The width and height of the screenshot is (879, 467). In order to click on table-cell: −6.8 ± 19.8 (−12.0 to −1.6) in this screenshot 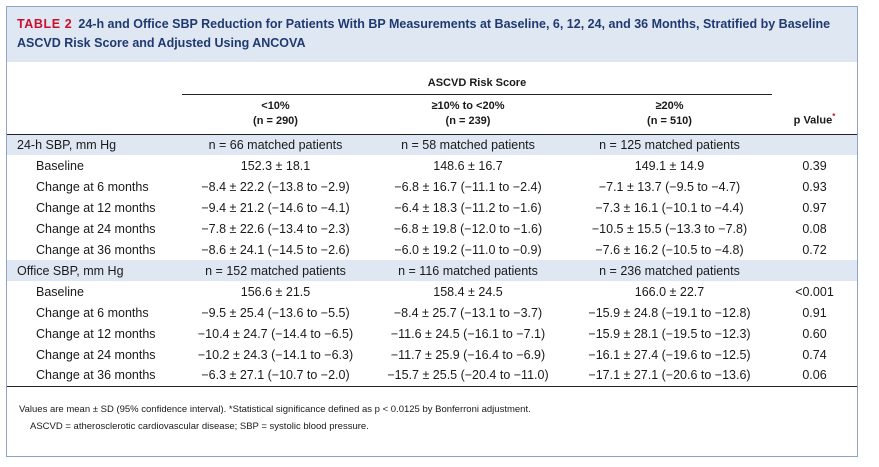, I will do `click(468, 228)`.